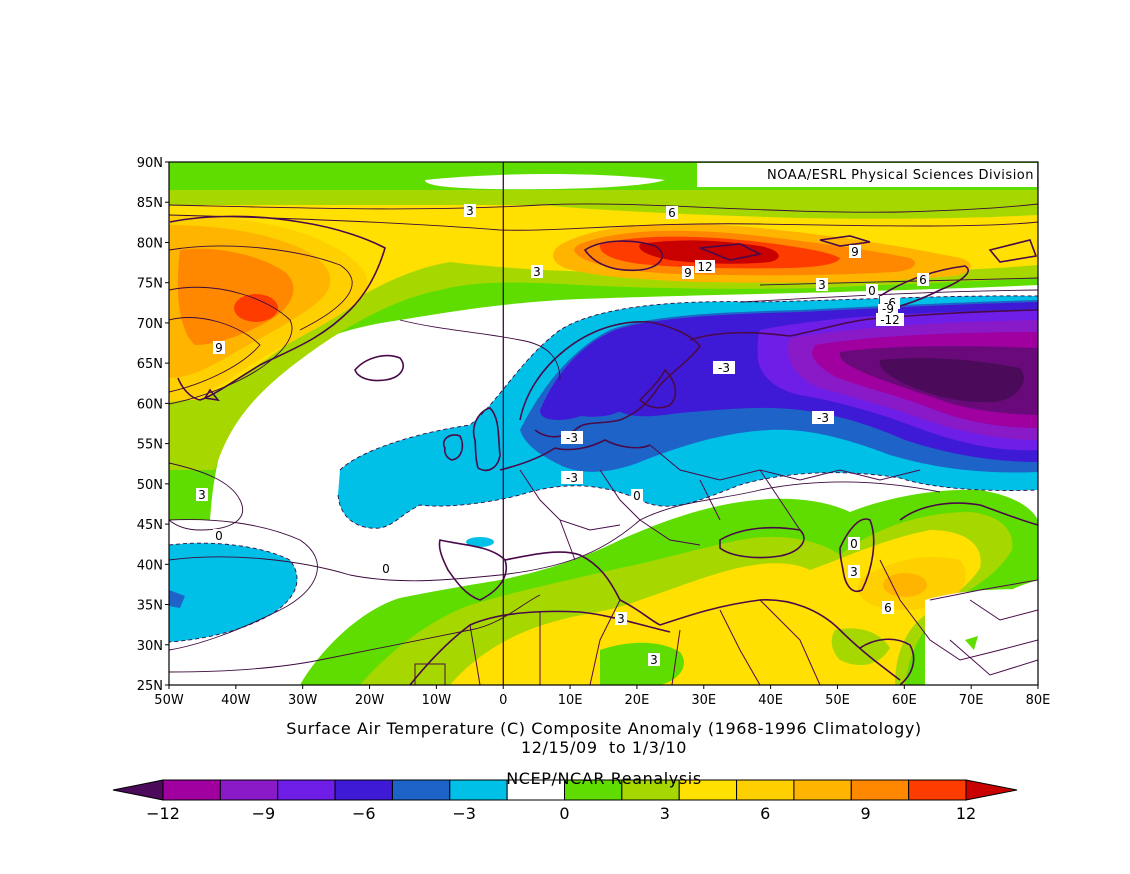 This screenshot has width=1130, height=874. I want to click on data-source-label: NCEP/NCAR Reanalysis, so click(604, 778).